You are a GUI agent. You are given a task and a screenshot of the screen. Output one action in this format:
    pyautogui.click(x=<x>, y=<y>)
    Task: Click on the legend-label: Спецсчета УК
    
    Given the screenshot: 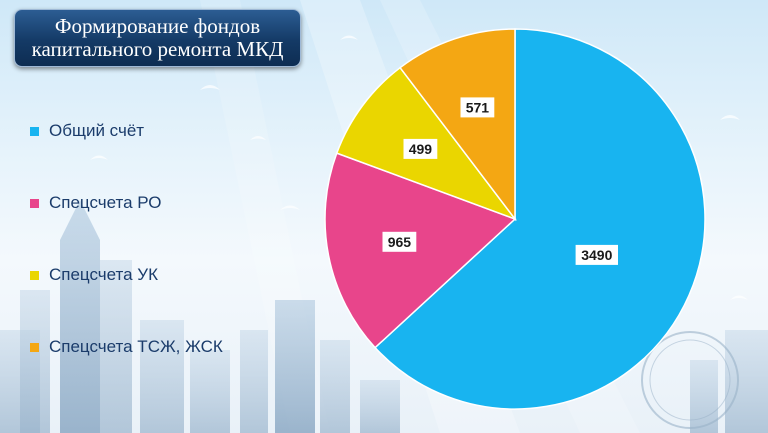 What is the action you would take?
    pyautogui.click(x=104, y=274)
    